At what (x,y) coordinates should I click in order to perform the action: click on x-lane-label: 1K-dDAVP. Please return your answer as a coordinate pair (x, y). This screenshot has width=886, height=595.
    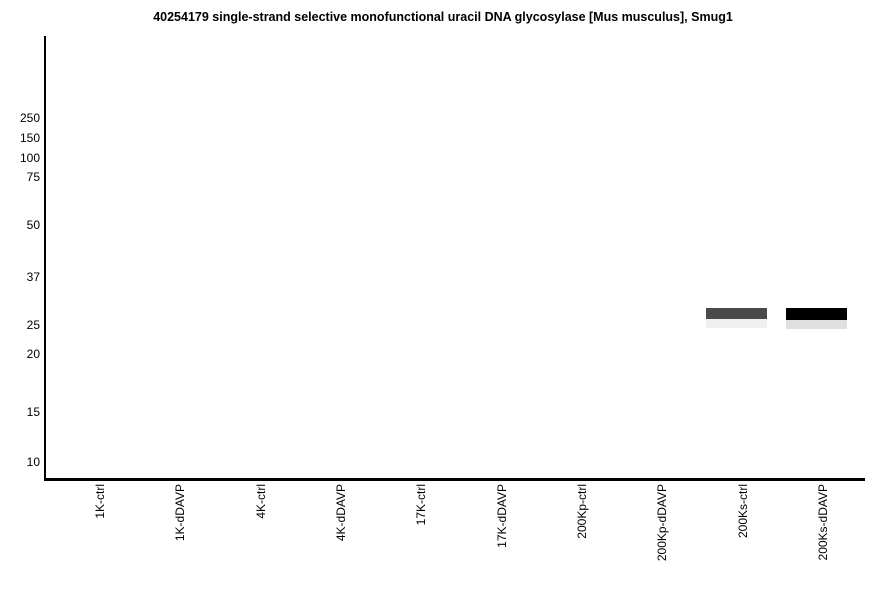
    Looking at the image, I should click on (180, 513).